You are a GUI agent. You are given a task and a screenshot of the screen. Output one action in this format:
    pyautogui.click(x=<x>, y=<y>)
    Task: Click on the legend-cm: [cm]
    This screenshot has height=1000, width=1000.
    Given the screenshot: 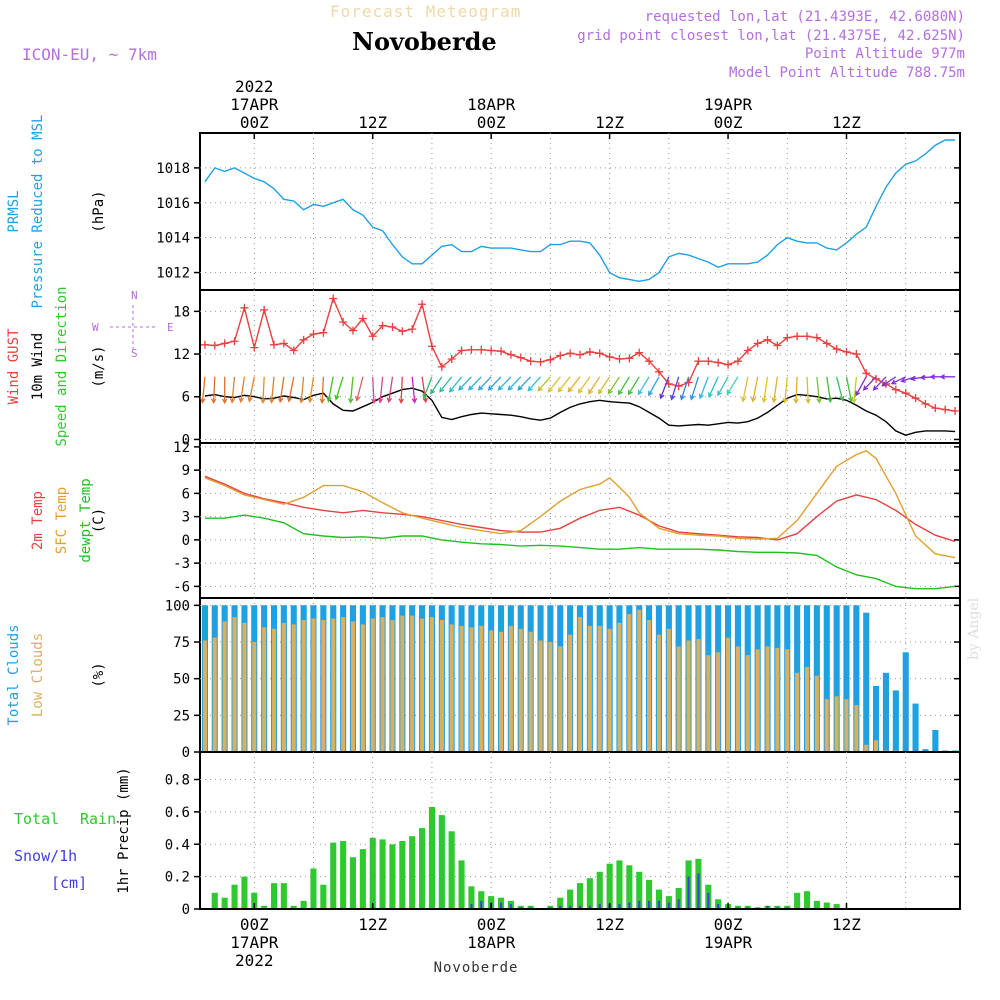 What is the action you would take?
    pyautogui.click(x=69, y=883)
    